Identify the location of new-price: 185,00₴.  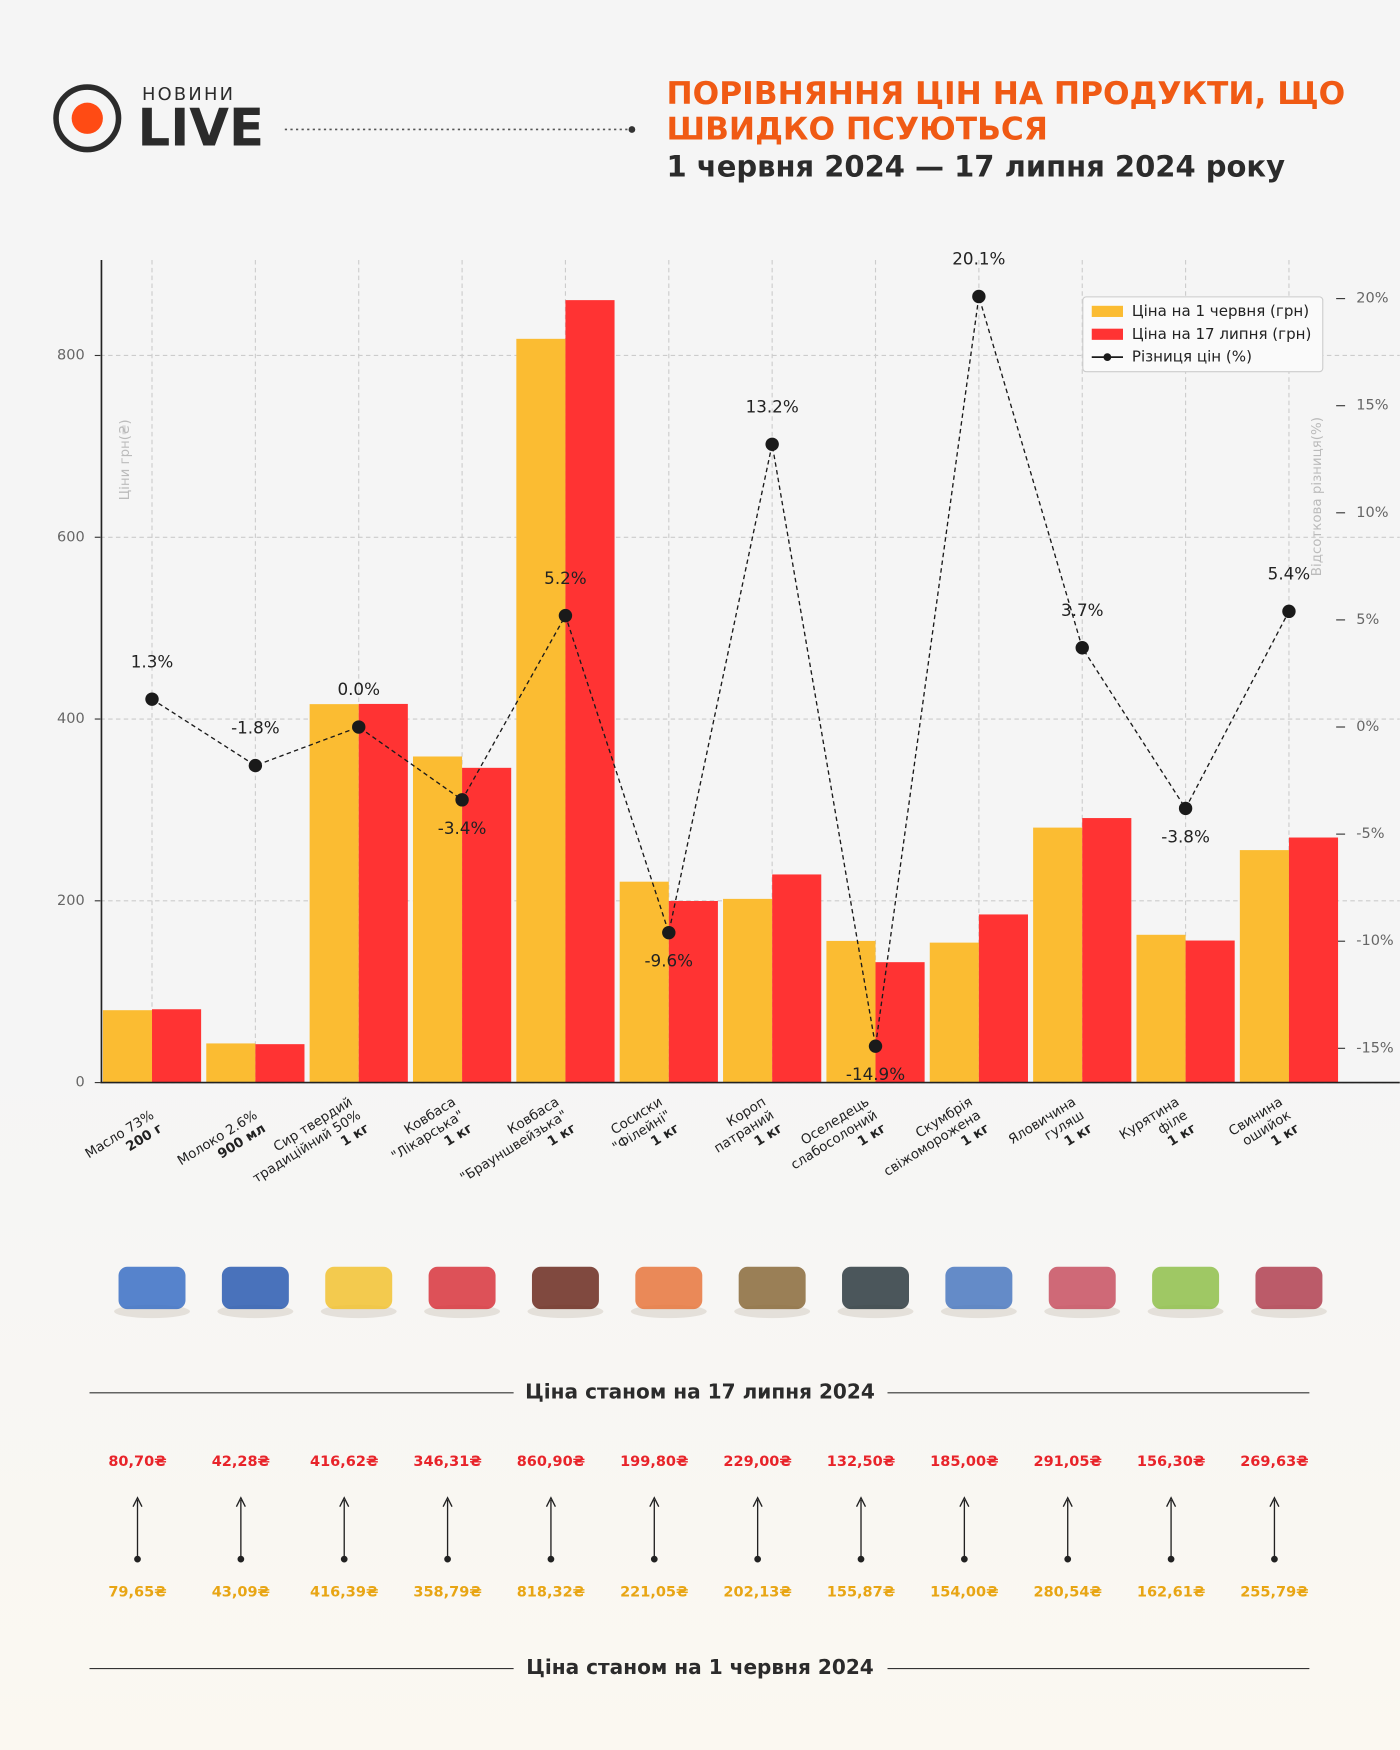
(964, 1462).